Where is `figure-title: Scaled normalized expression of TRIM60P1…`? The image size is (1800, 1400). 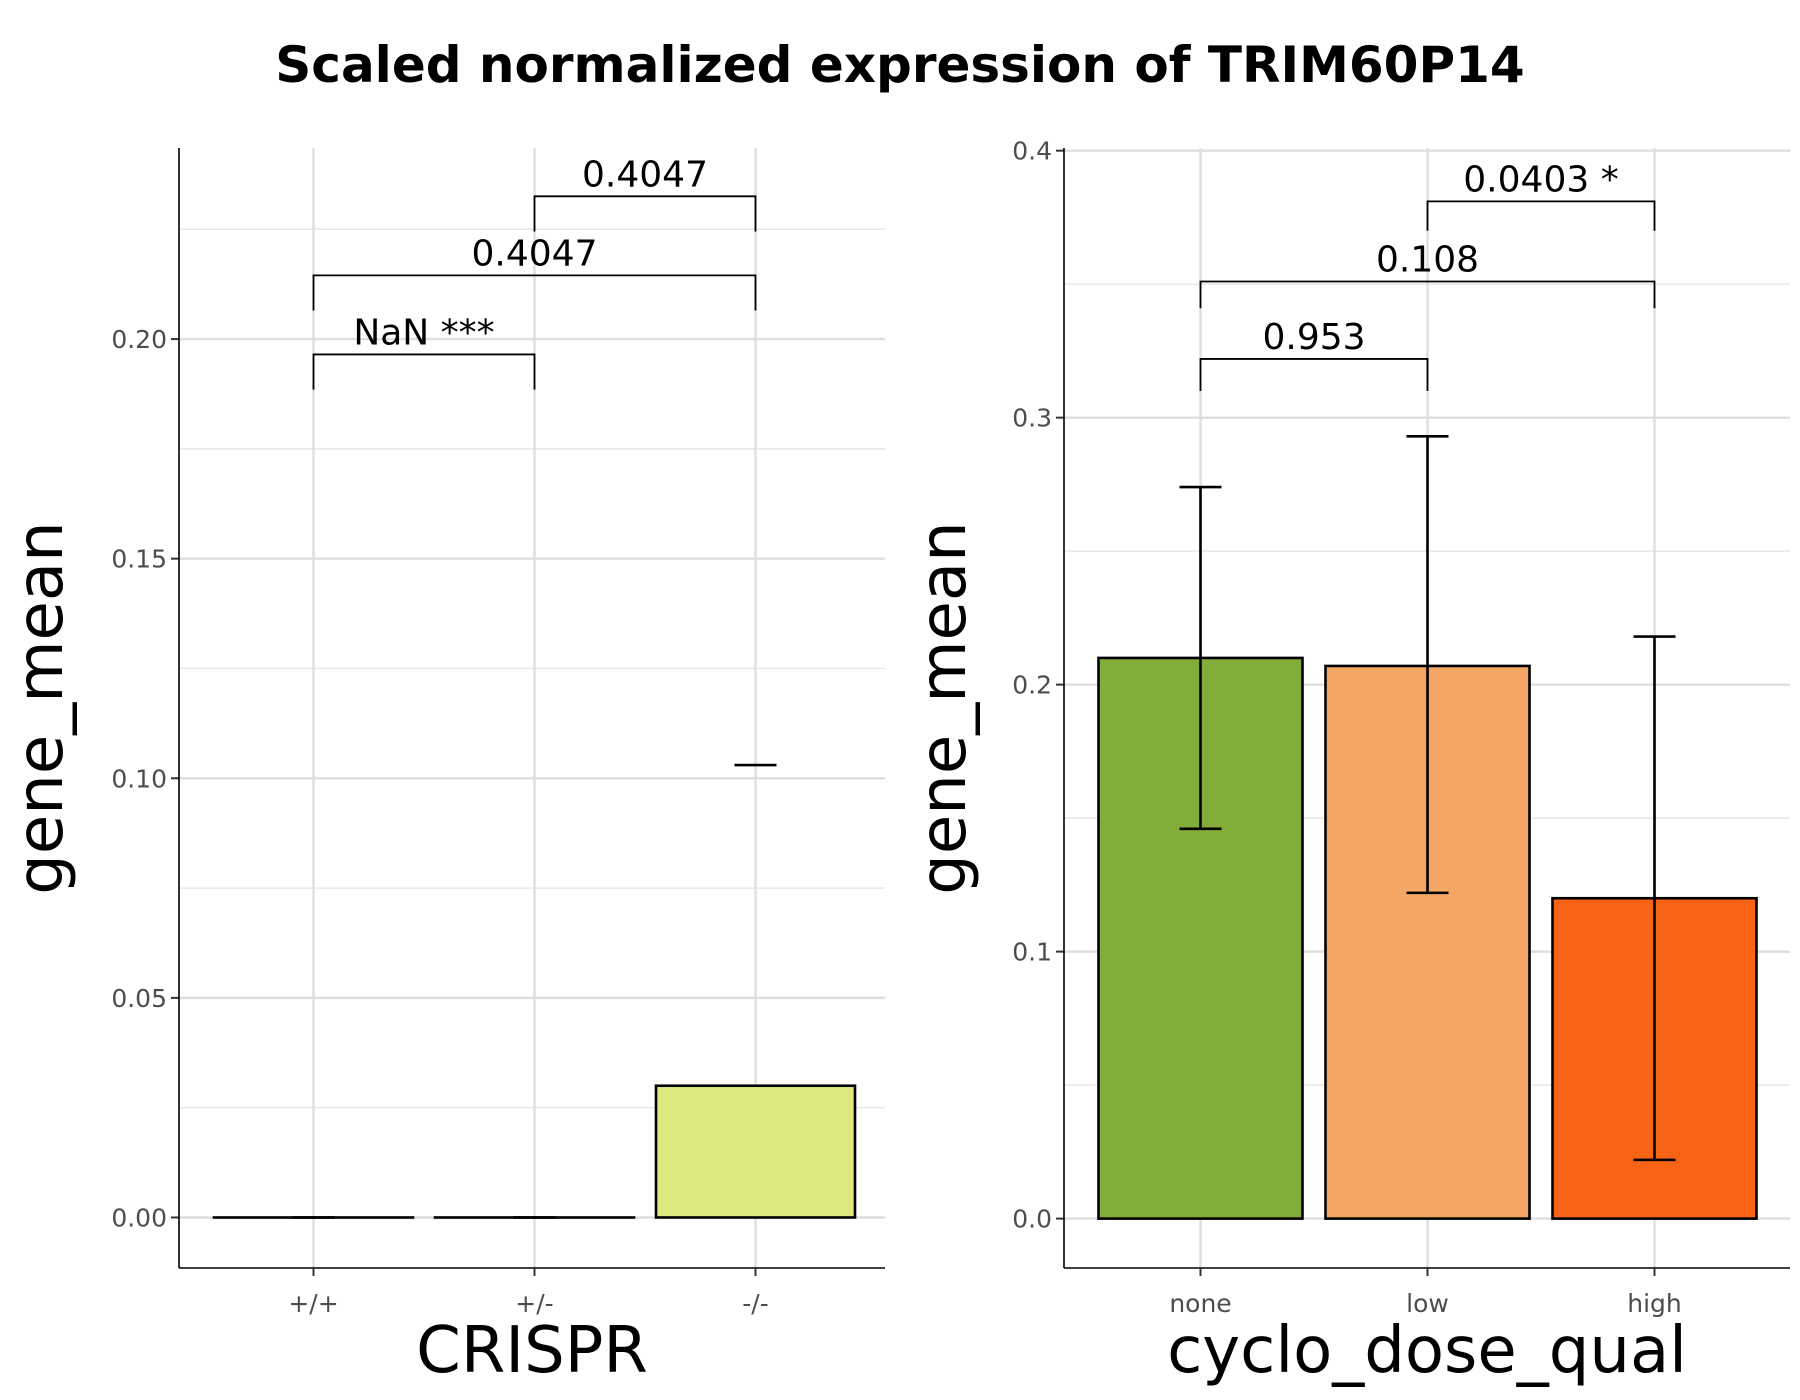
figure-title: Scaled normalized expression of TRIM60P1… is located at coordinates (899, 65).